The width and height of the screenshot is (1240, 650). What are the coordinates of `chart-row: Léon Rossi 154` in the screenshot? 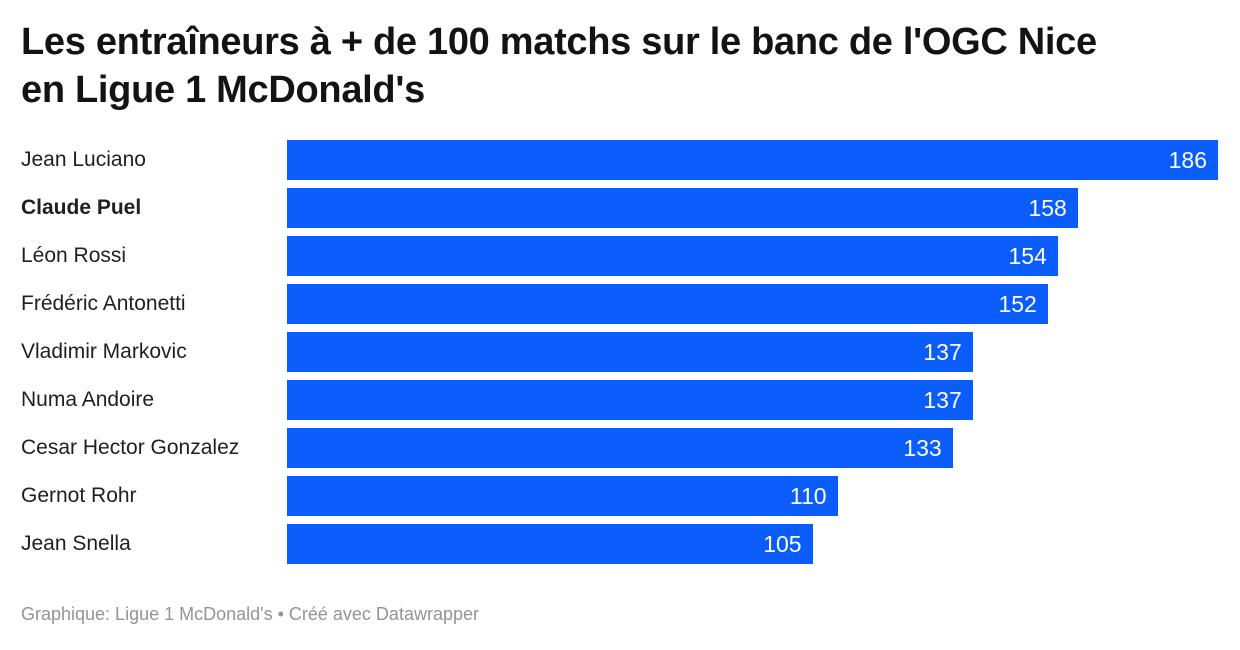 It's located at (620, 256).